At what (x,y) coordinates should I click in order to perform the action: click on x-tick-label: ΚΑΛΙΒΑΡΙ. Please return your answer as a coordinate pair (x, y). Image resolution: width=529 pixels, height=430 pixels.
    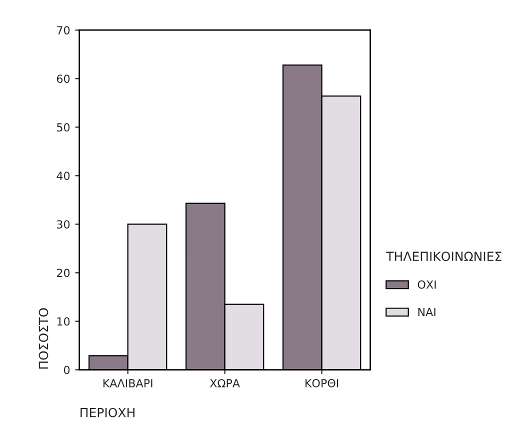
    Looking at the image, I should click on (127, 383).